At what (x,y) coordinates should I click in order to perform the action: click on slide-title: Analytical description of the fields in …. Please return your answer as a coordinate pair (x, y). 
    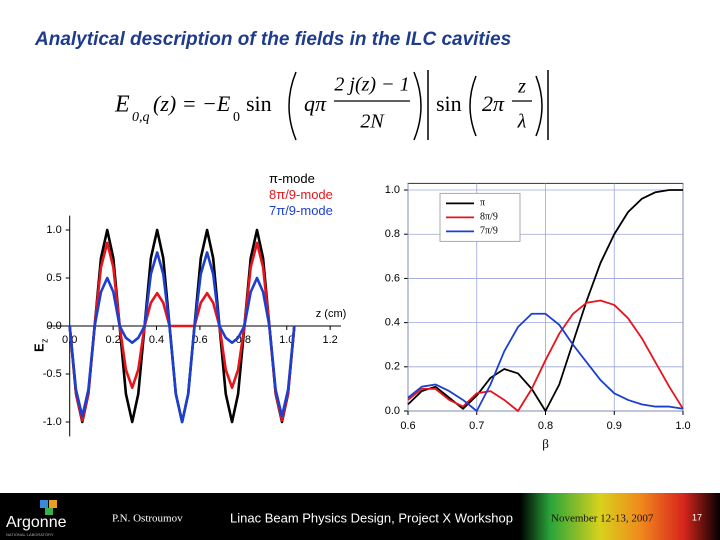
    Looking at the image, I should click on (272, 39).